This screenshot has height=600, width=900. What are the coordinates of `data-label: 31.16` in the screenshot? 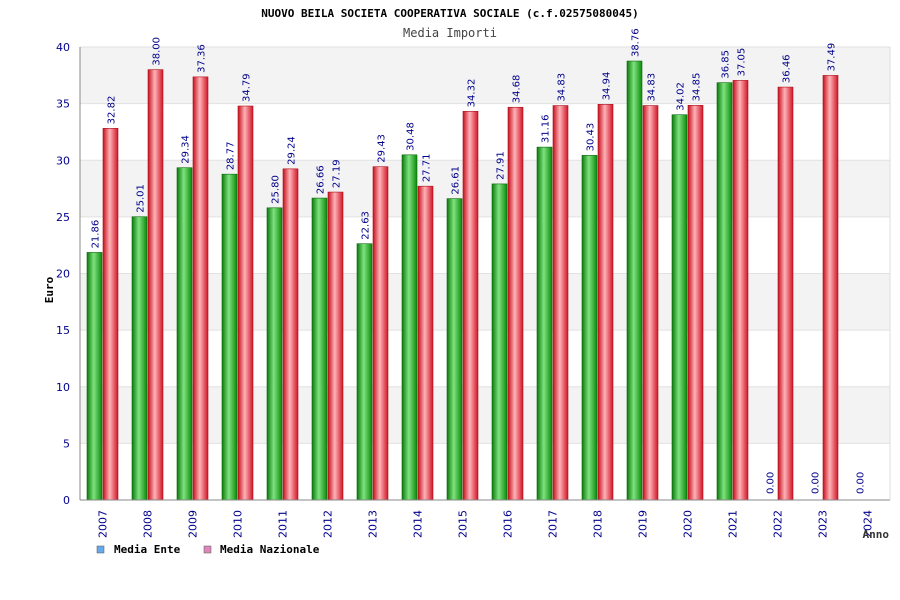 It's located at (546, 128).